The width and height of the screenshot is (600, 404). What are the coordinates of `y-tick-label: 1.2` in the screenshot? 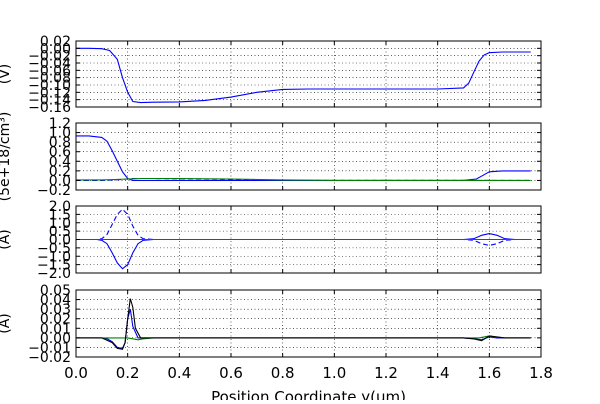 It's located at (60, 124).